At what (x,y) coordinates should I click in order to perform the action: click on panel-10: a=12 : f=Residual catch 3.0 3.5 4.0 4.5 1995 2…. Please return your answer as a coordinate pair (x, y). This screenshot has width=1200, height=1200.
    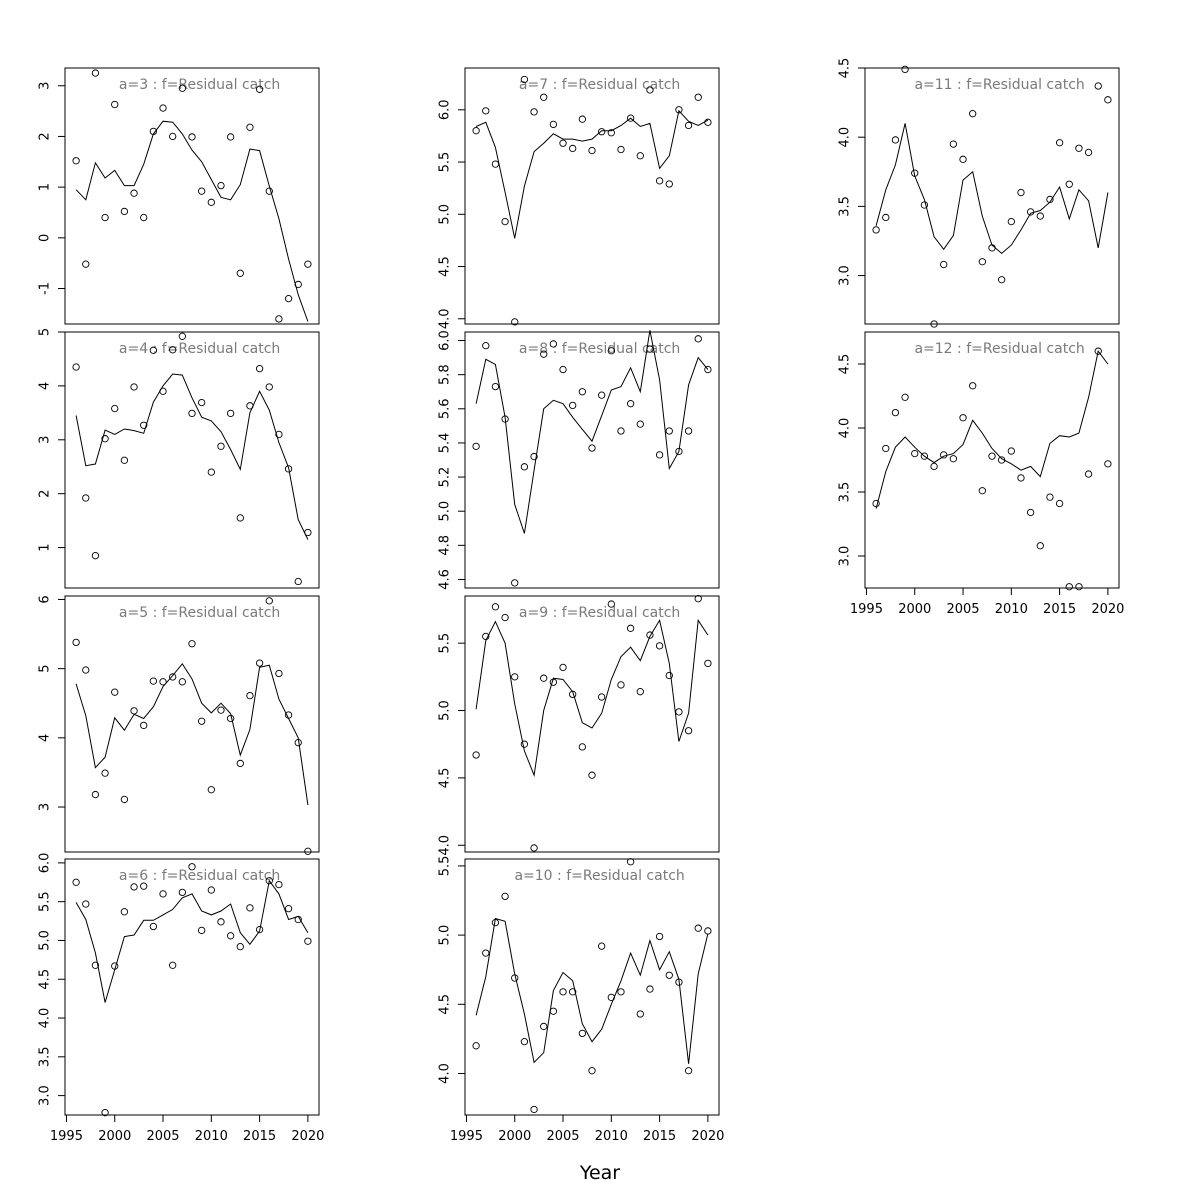
    Looking at the image, I should click on (981, 474).